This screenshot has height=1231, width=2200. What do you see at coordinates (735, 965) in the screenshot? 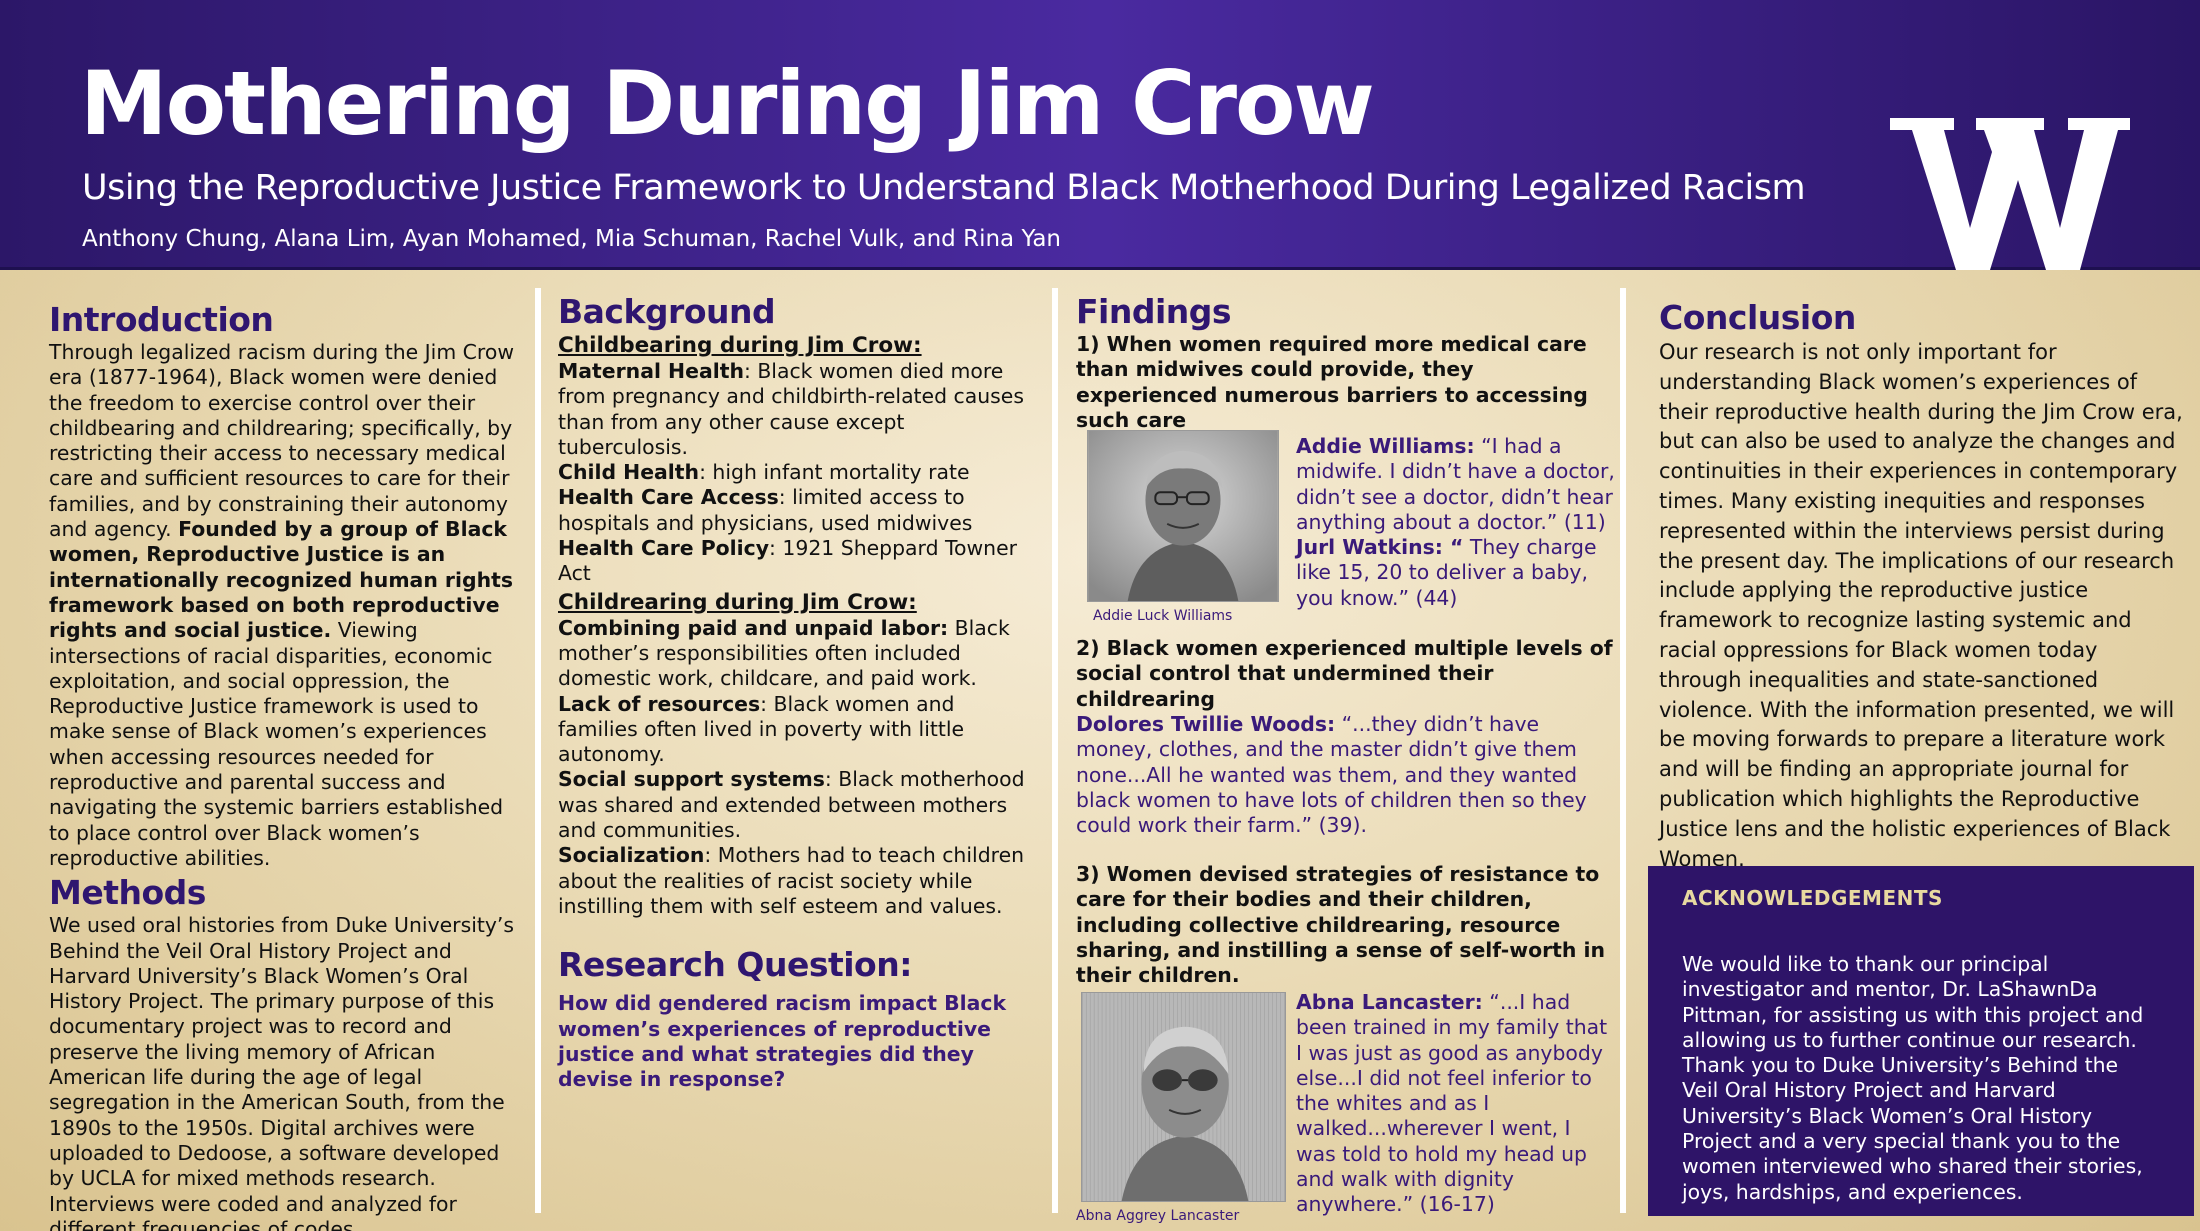
I see `research-question-heading: Research Question:` at bounding box center [735, 965].